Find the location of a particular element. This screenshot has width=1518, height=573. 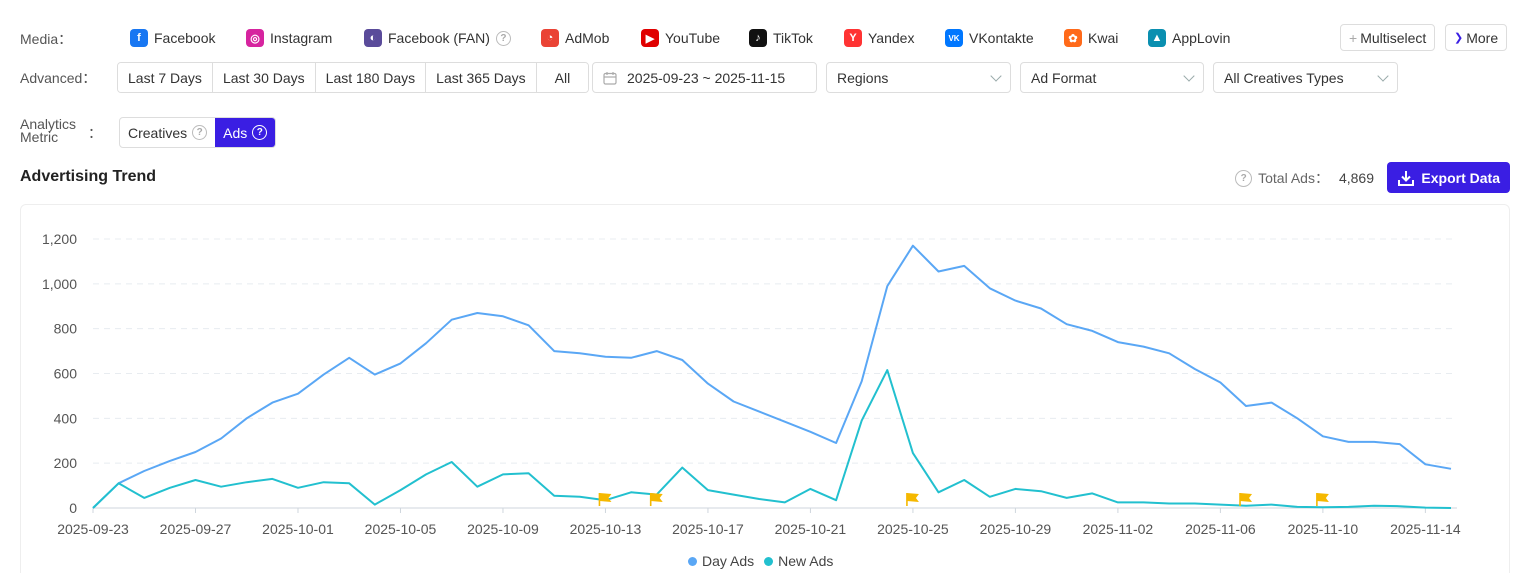

media-item-yandex: Y Yandex is located at coordinates (879, 38).